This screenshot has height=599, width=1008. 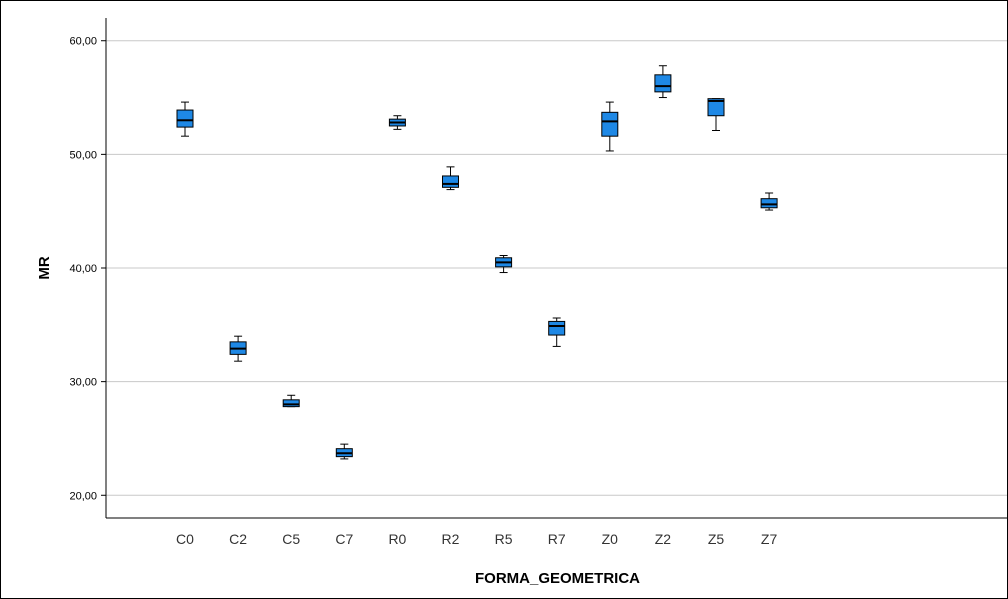 I want to click on y-tick-label: 20,00, so click(x=83, y=496).